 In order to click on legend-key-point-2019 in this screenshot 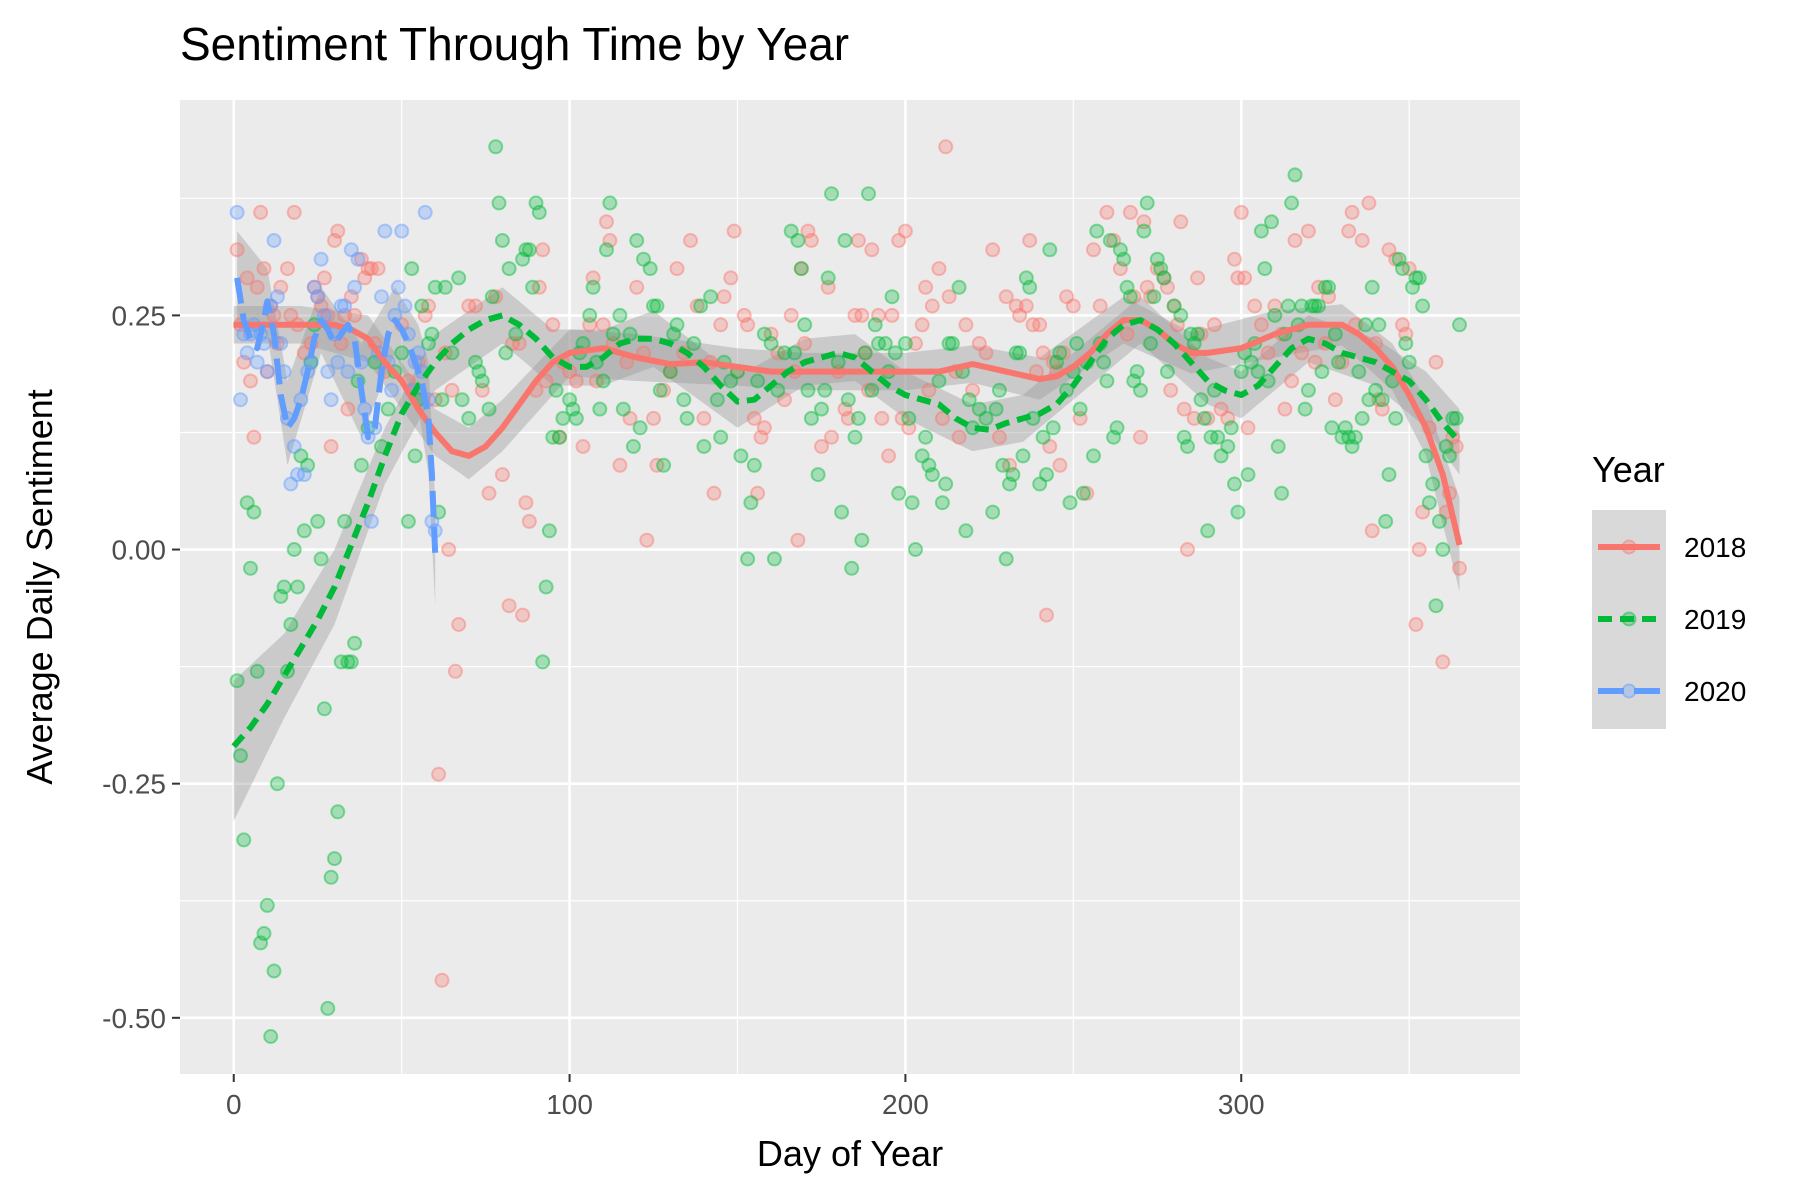, I will do `click(1629, 619)`.